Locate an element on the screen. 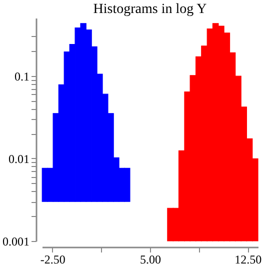 This screenshot has width=267, height=267. chart-title: Histograms in log Y is located at coordinates (150, 9).